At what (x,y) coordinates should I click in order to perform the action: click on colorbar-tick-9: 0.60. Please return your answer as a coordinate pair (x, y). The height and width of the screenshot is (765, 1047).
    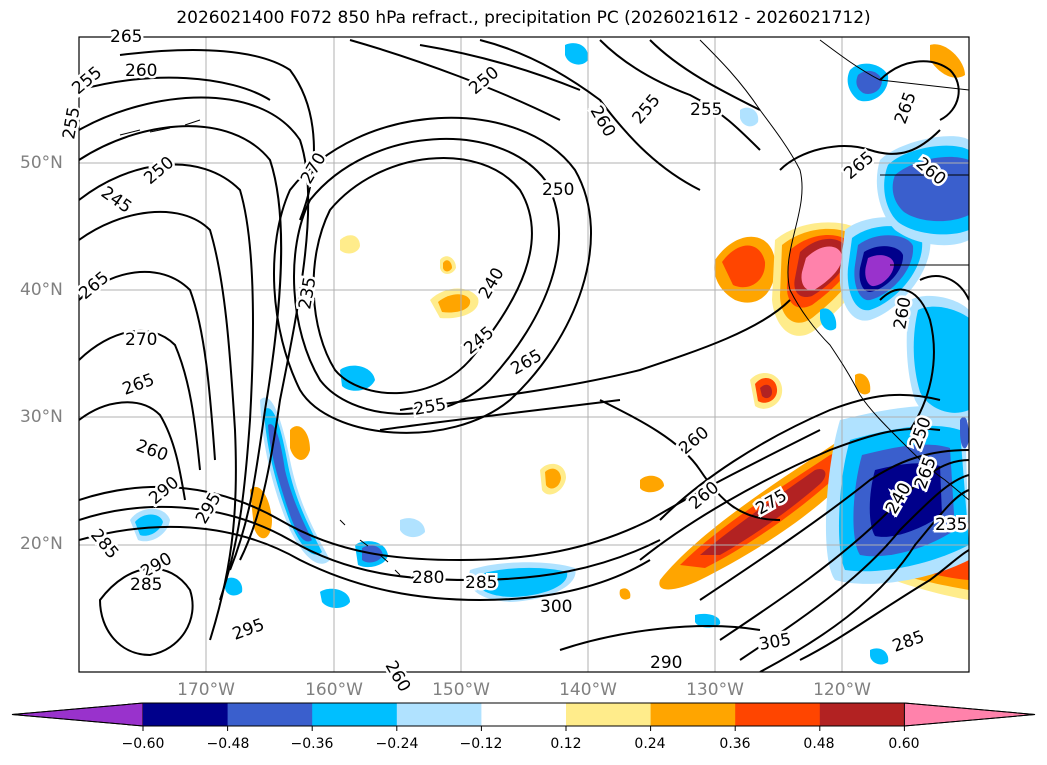
    Looking at the image, I should click on (904, 744).